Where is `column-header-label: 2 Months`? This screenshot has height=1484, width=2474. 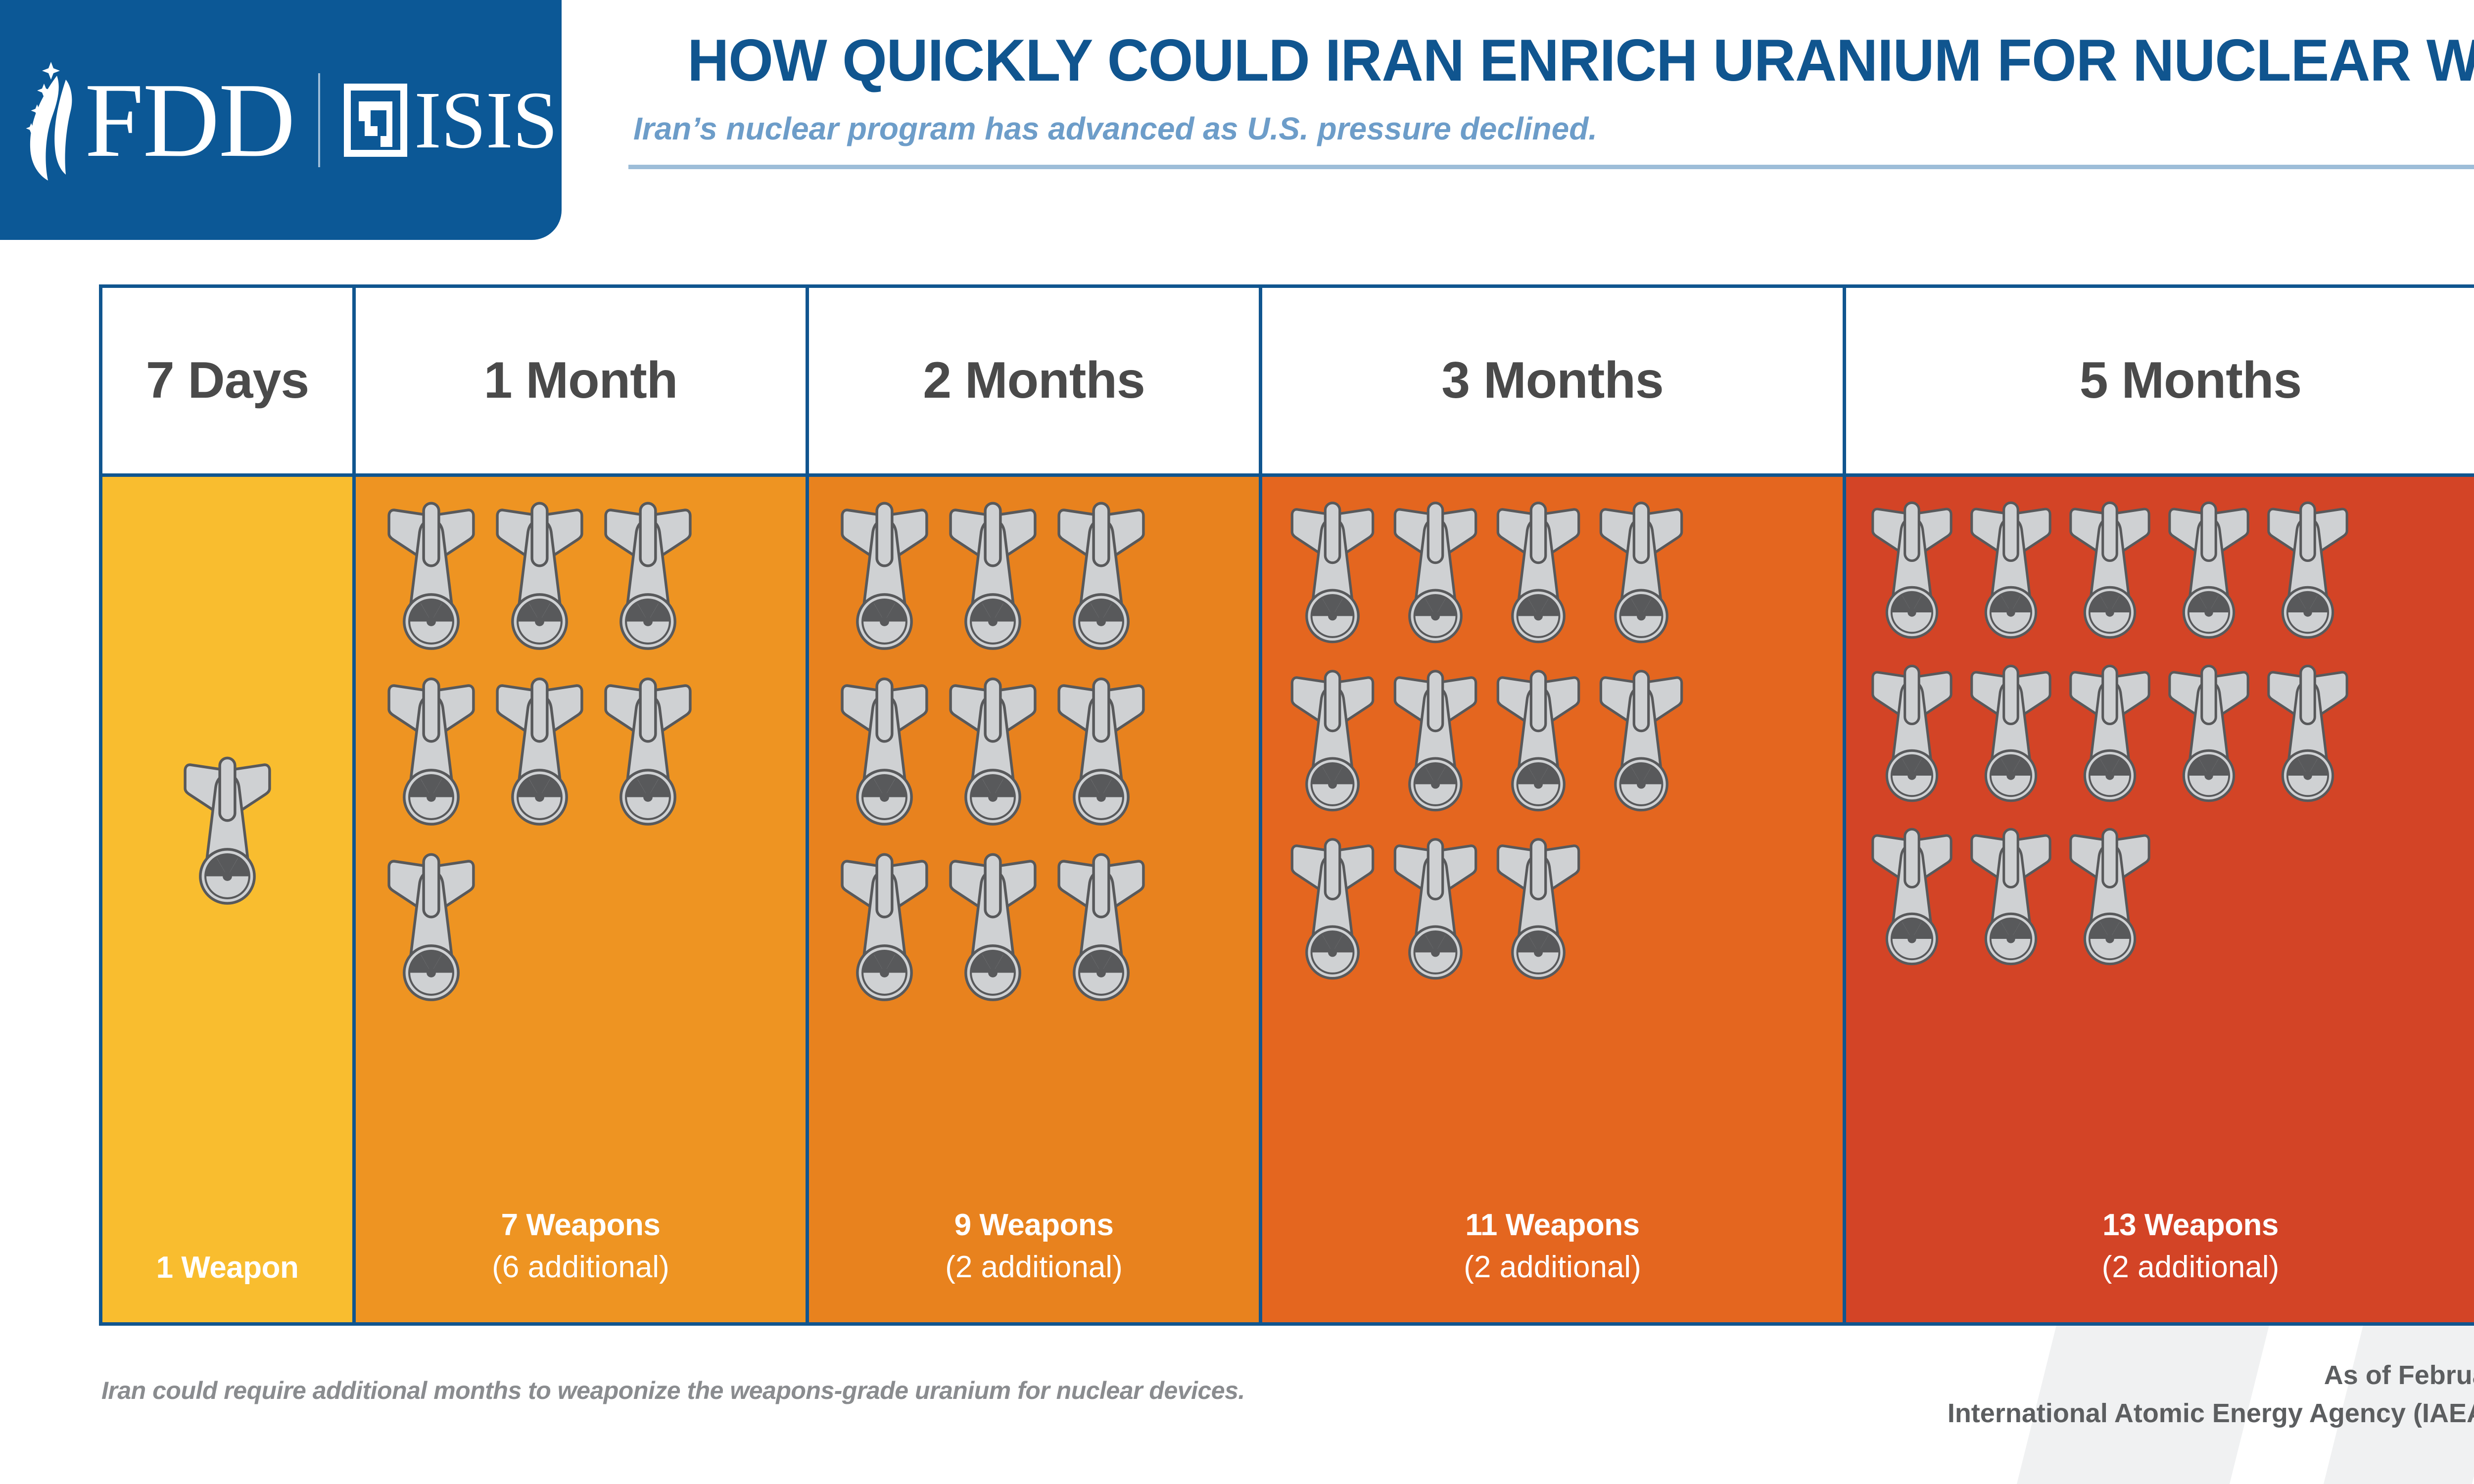 column-header-label: 2 Months is located at coordinates (1034, 380).